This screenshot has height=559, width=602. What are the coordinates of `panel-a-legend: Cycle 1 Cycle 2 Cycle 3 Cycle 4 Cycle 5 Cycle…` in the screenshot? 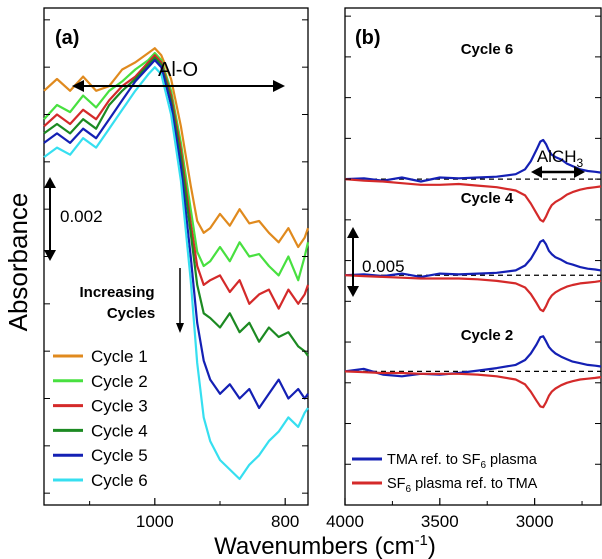 It's located at (100, 418).